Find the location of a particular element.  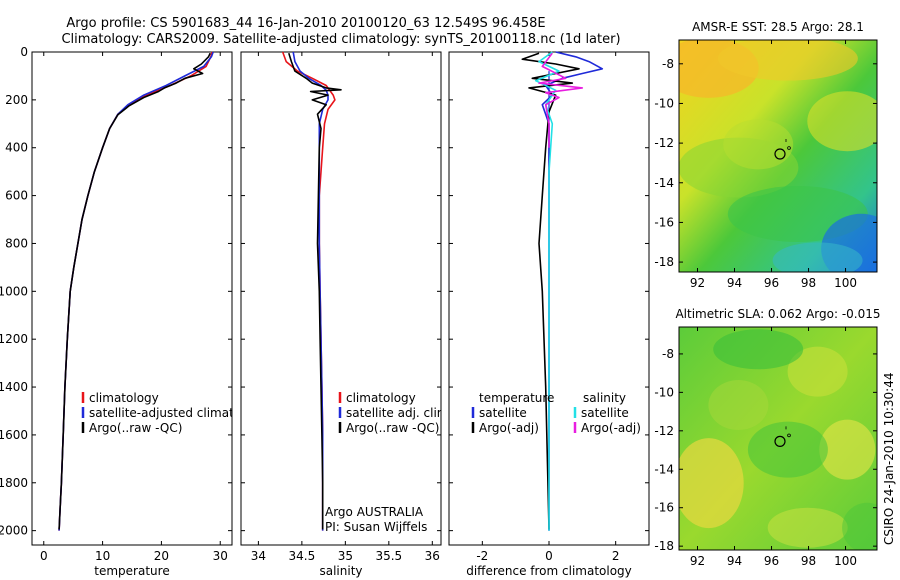

difference-xtick-label: -2 is located at coordinates (482, 556).